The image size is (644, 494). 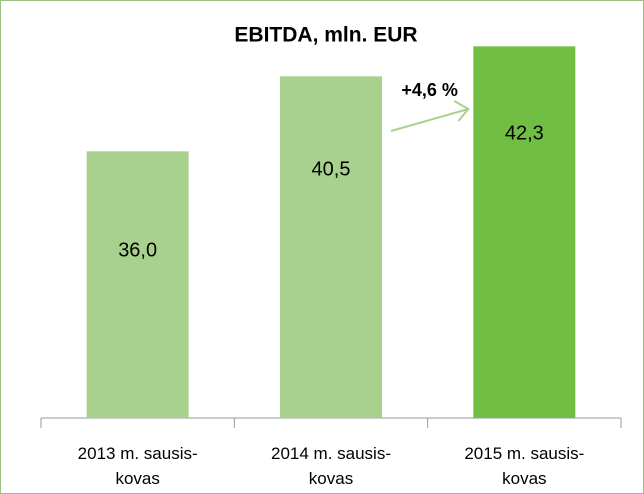 I want to click on chart-title: EBITDA, mln. EUR, so click(x=325, y=35).